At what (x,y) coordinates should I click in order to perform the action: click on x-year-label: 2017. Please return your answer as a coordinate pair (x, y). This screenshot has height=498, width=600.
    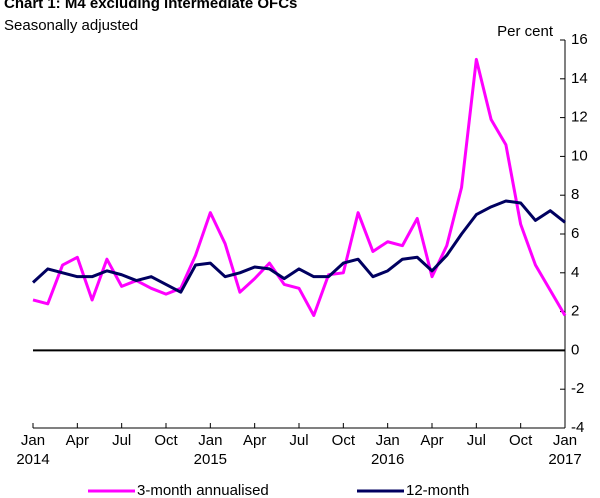
    Looking at the image, I should click on (564, 459).